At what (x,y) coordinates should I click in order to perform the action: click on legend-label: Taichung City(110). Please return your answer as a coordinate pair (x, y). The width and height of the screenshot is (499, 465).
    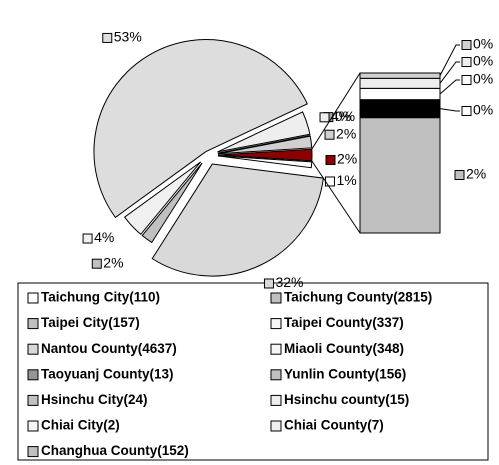
    Looking at the image, I should click on (100, 297).